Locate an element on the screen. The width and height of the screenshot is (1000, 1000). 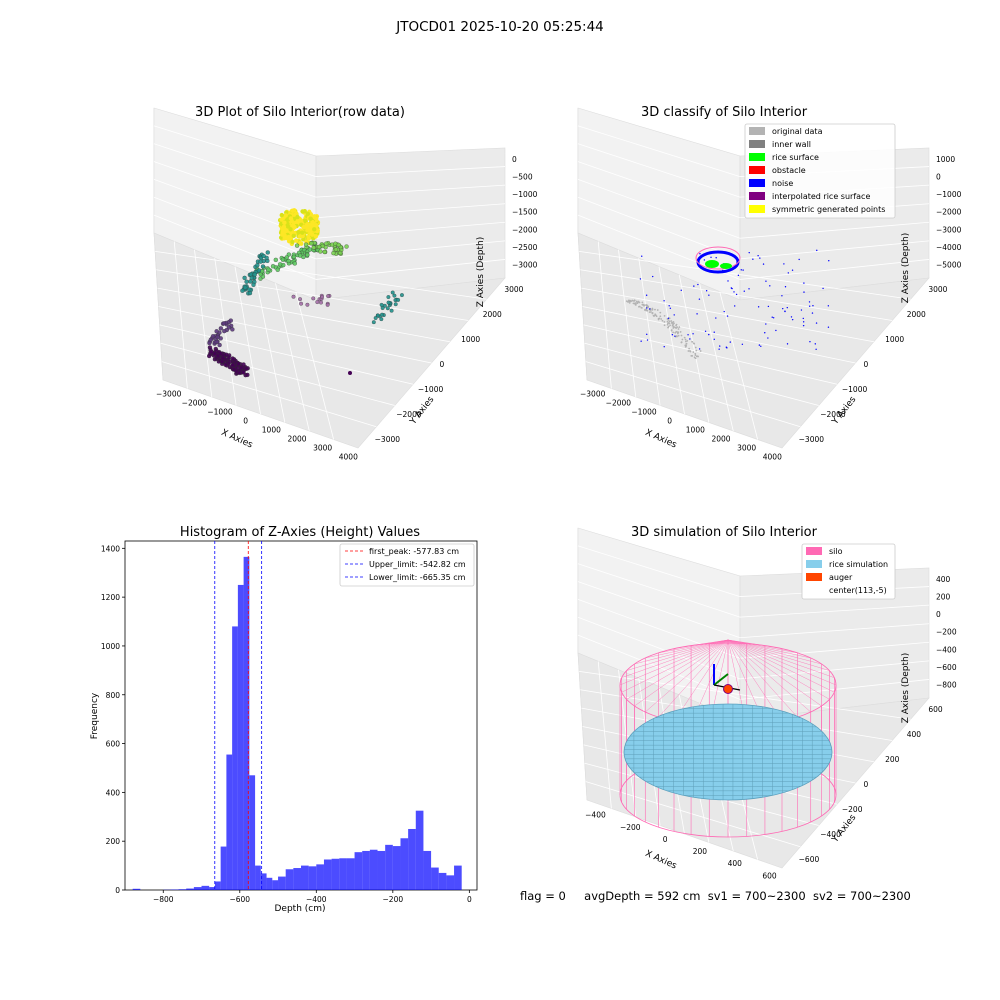
histogram-legend-frame is located at coordinates (407, 565).